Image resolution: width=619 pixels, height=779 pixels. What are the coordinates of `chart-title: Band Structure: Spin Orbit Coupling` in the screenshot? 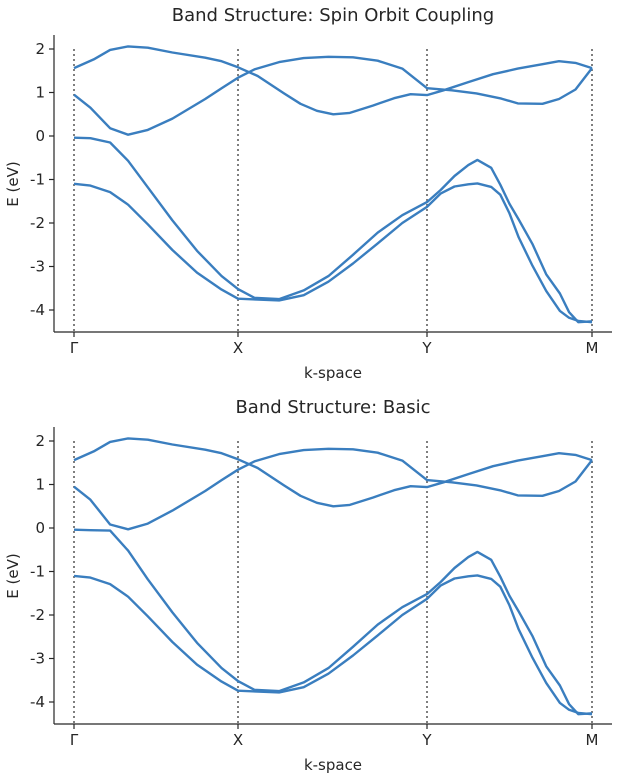 It's located at (333, 15).